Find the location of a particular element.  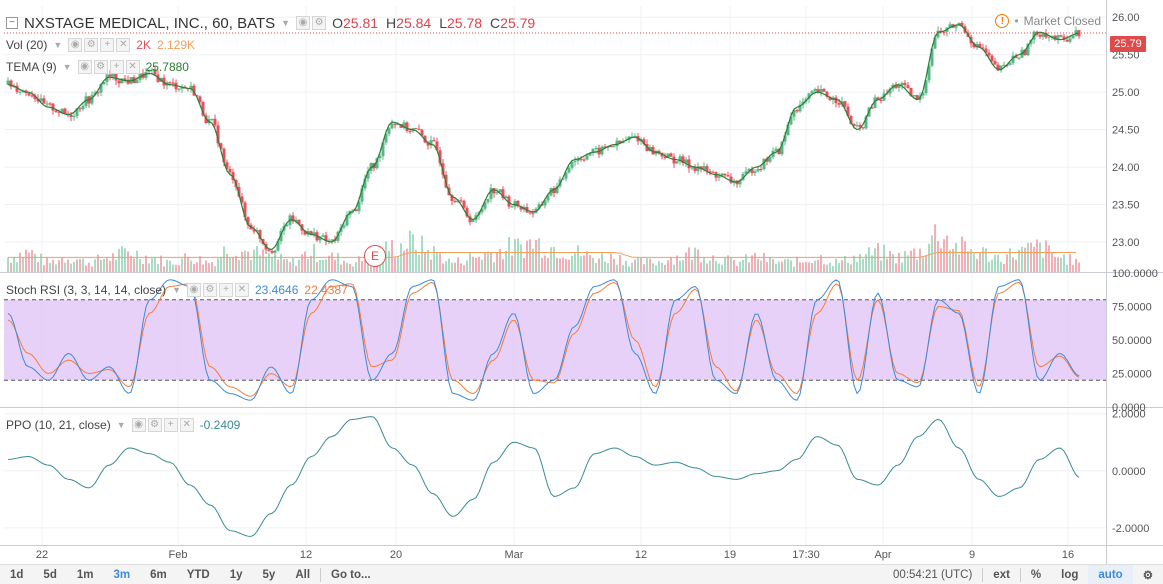

time-tick-label: Feb is located at coordinates (178, 555).